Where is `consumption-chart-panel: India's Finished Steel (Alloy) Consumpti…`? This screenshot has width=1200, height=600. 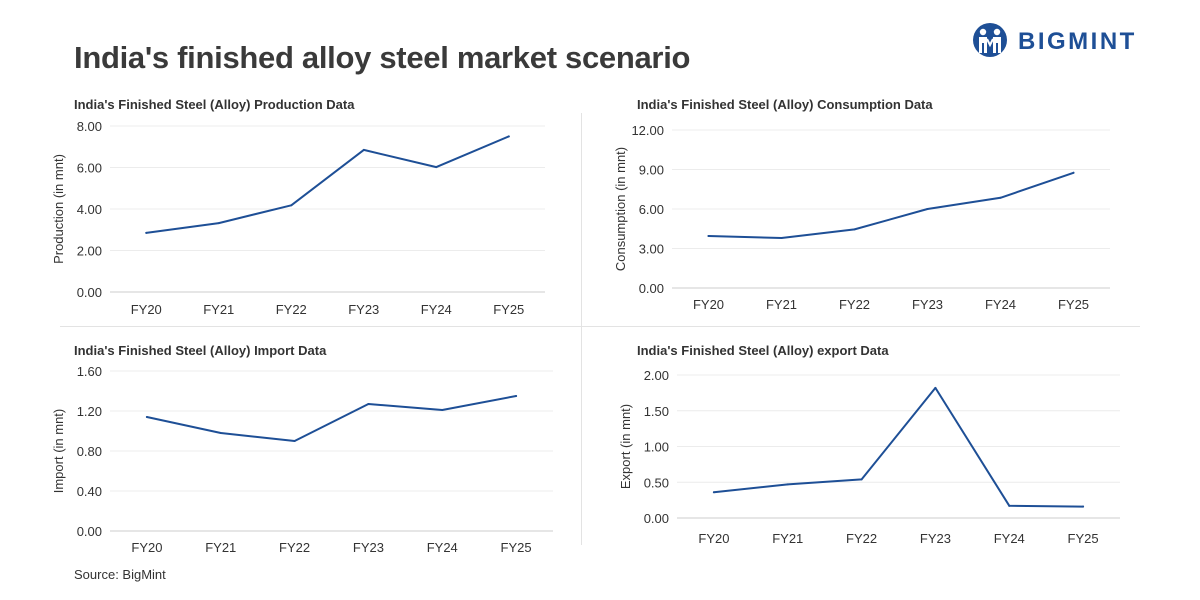
consumption-chart-panel: India's Finished Steel (Alloy) Consumpti… is located at coordinates (861, 204).